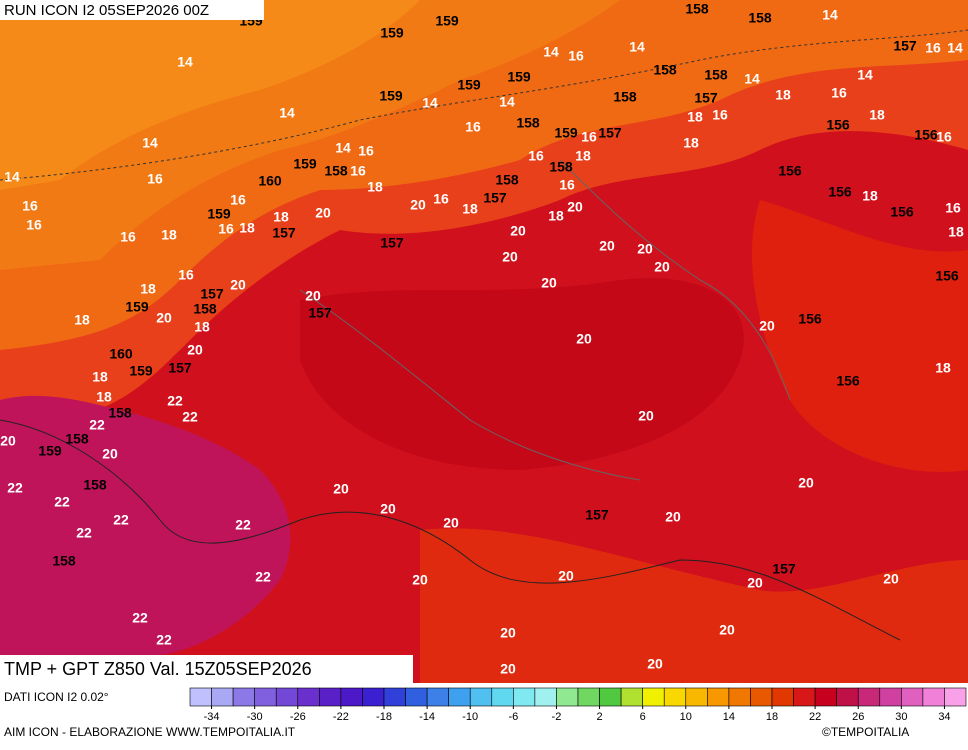  What do you see at coordinates (865, 732) in the screenshot?
I see `footer-right: ©TEMPOITALIA` at bounding box center [865, 732].